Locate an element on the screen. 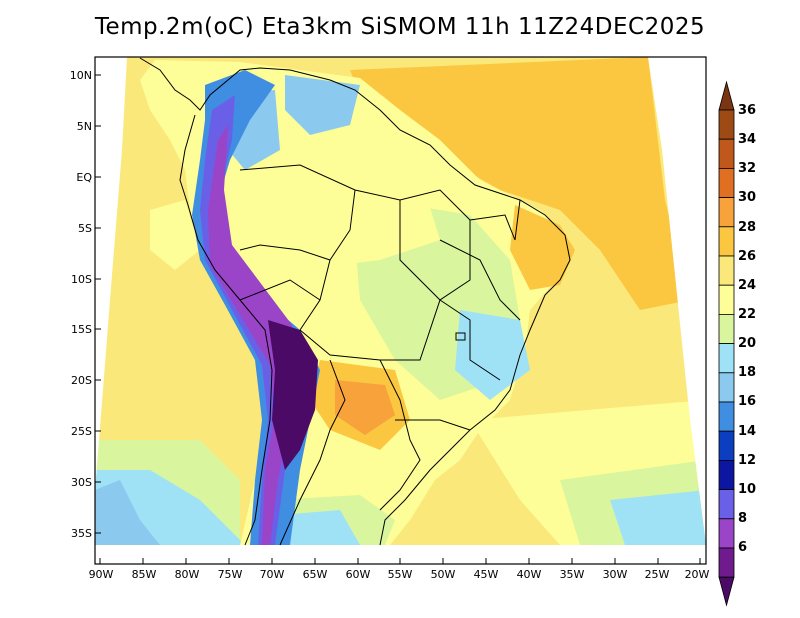 This screenshot has height=618, width=800. brasilia-district is located at coordinates (460, 336).